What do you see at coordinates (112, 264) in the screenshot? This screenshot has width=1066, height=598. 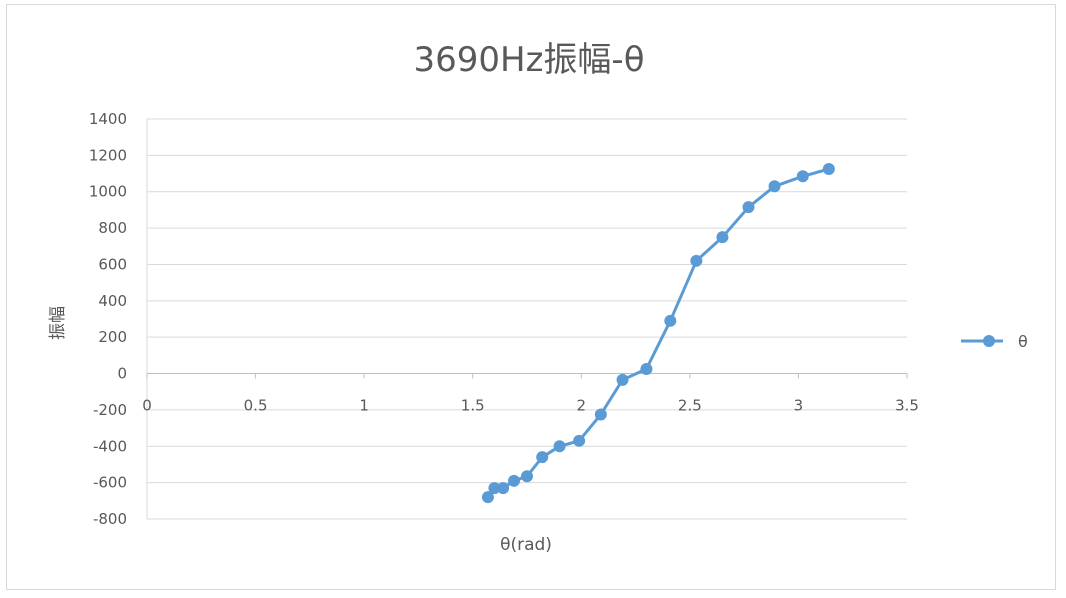 I see `y-tick-label: 600` at bounding box center [112, 264].